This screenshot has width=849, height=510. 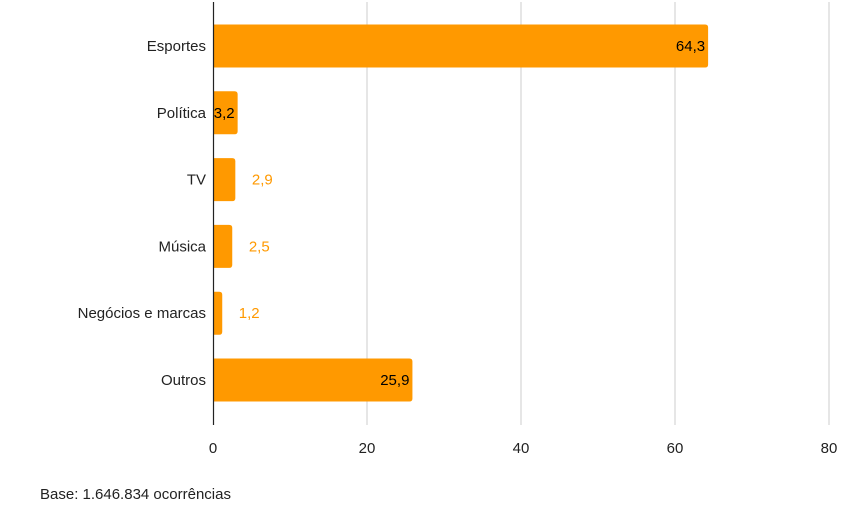 I want to click on category-label: TV, so click(x=196, y=180).